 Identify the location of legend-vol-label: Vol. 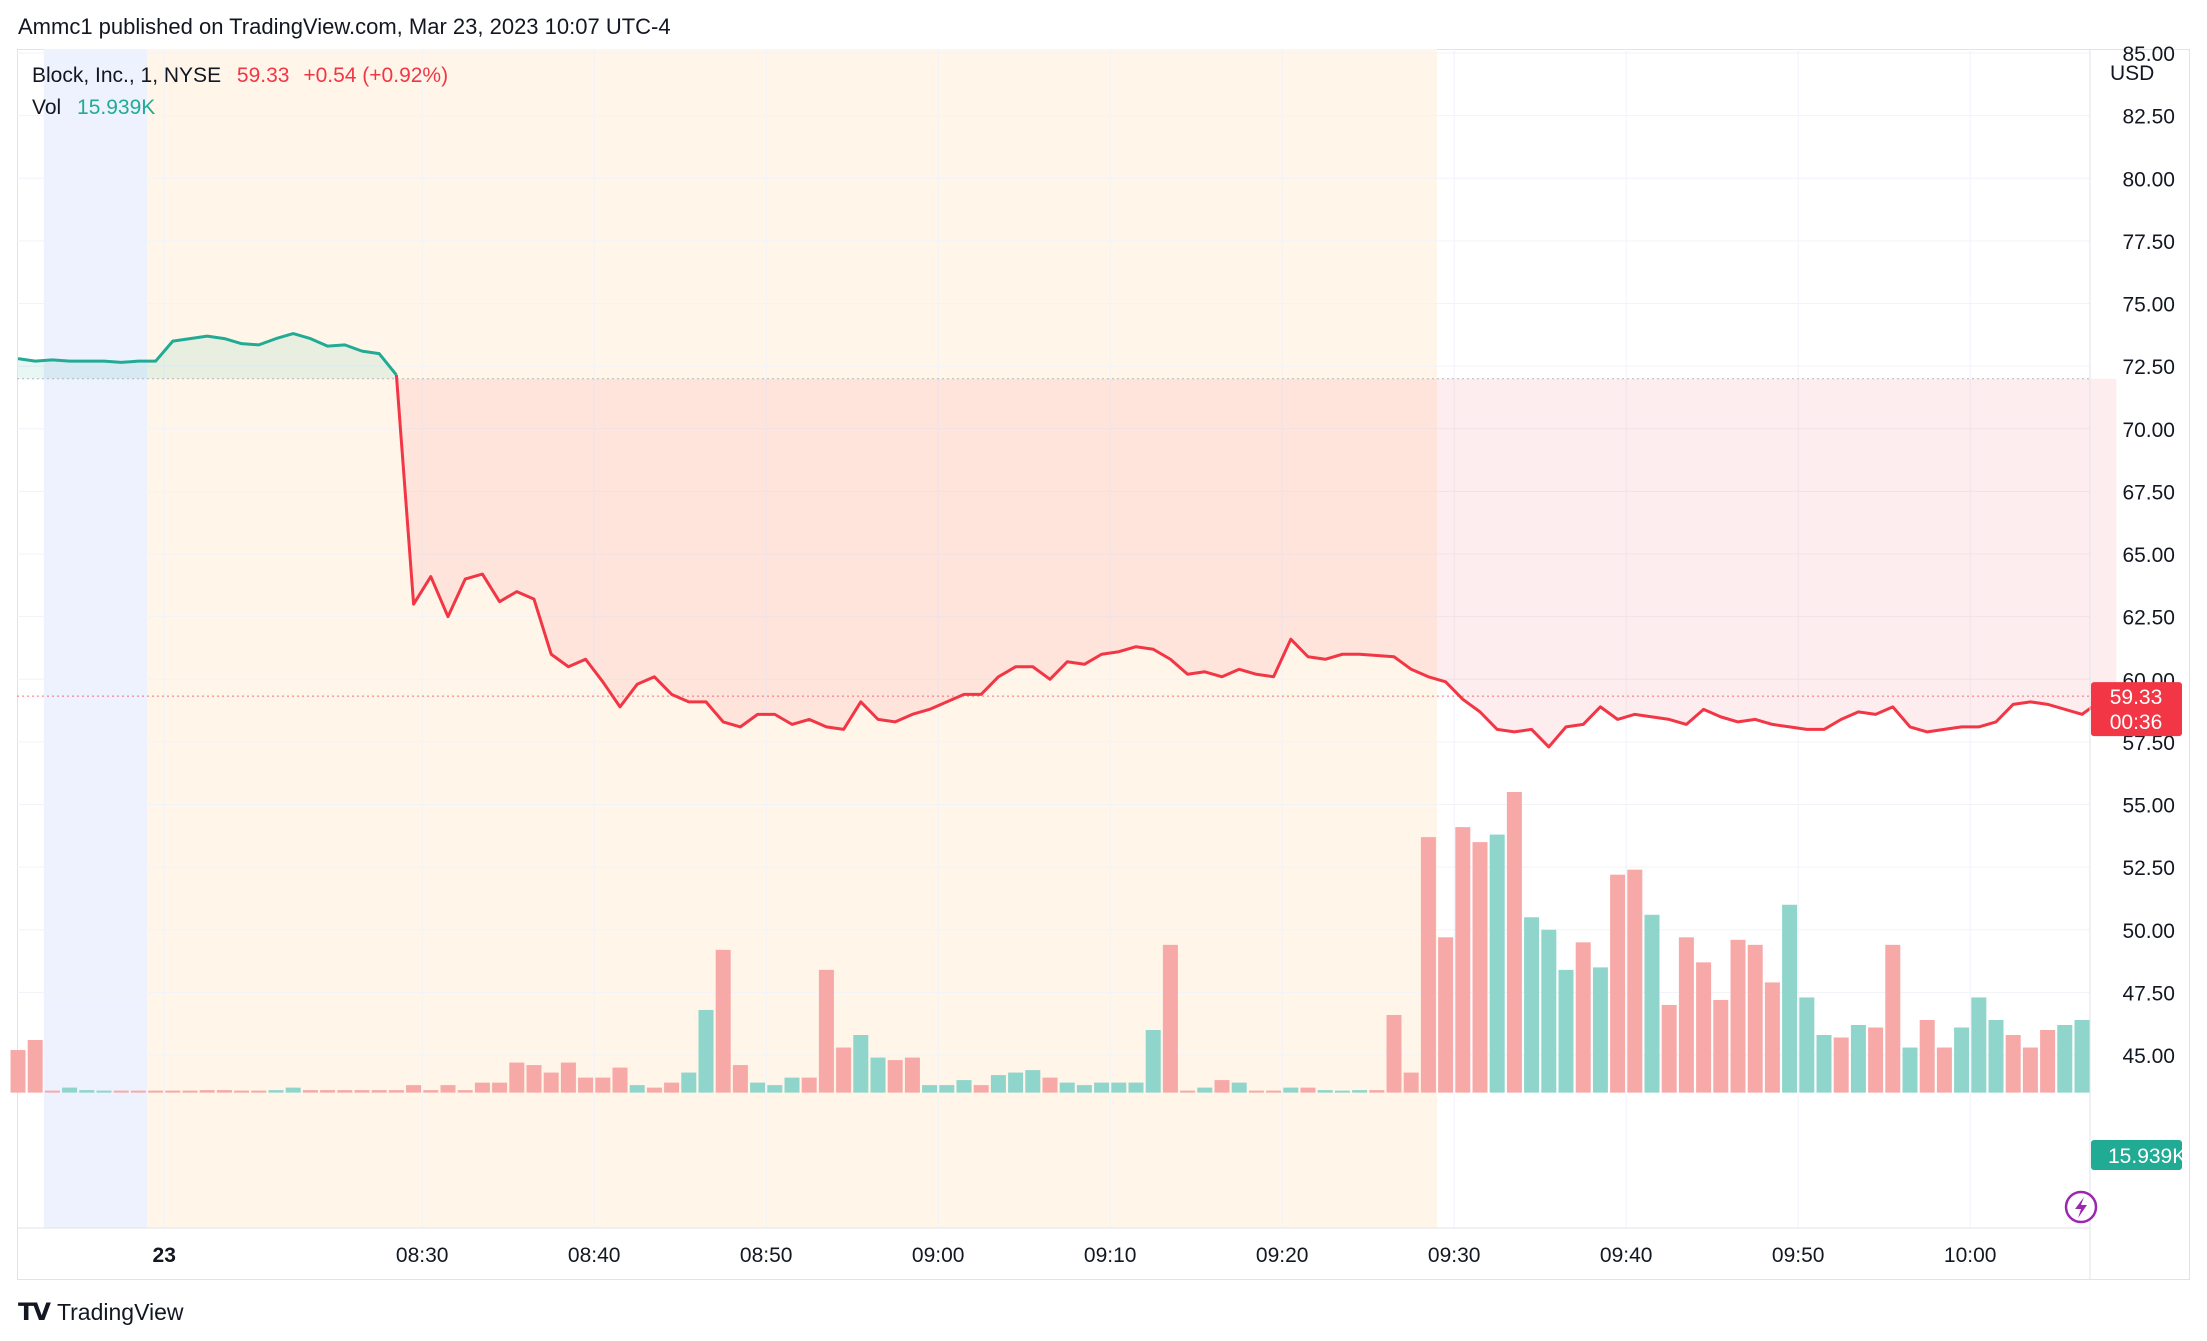
(47, 107).